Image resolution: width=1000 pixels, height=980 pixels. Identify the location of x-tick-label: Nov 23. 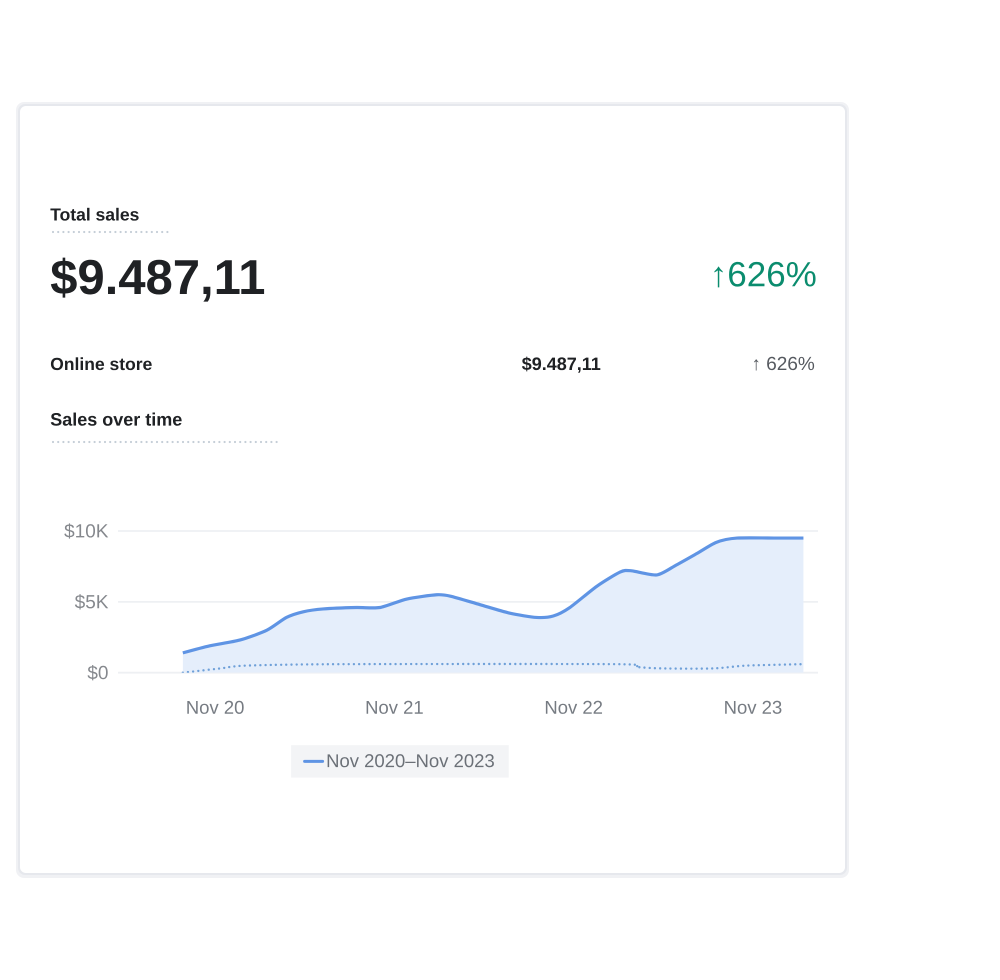
(753, 707).